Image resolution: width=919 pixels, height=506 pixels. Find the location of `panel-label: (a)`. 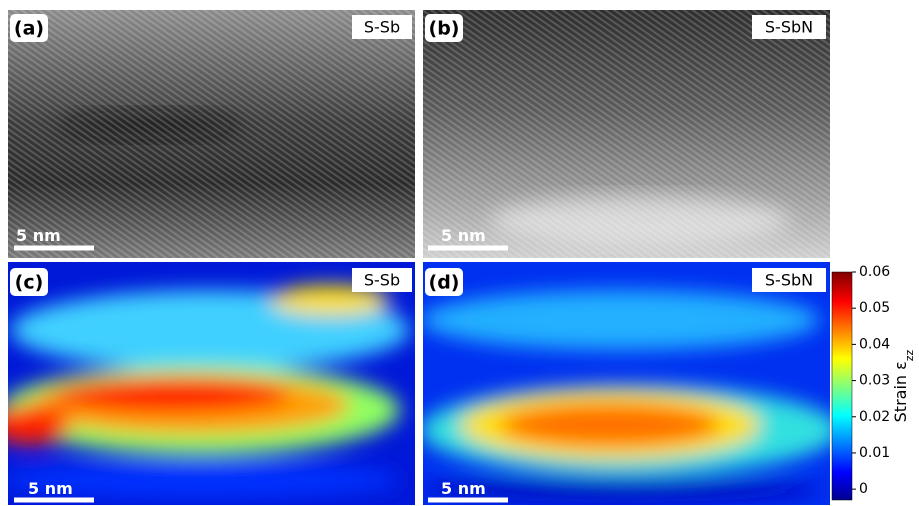

panel-label: (a) is located at coordinates (29, 29).